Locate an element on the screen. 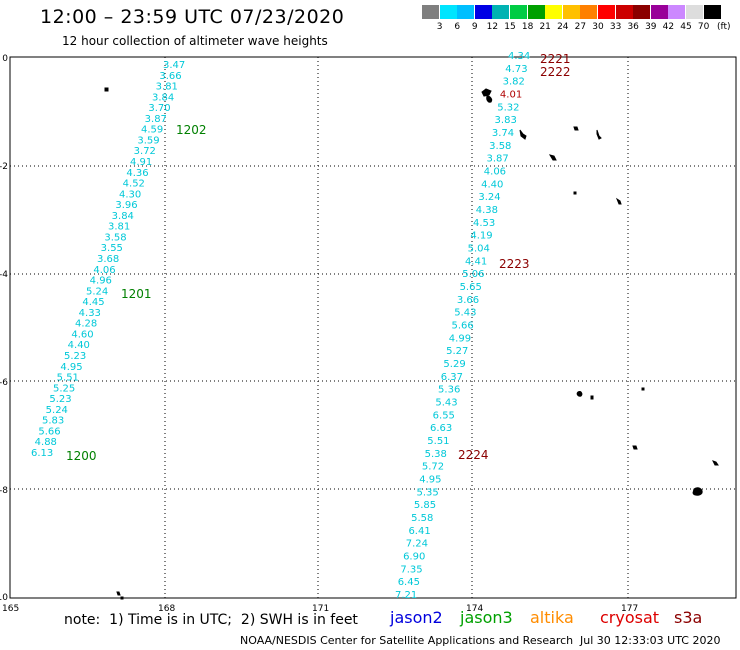 This screenshot has width=740, height=650. swh-value: 3.84 is located at coordinates (123, 216).